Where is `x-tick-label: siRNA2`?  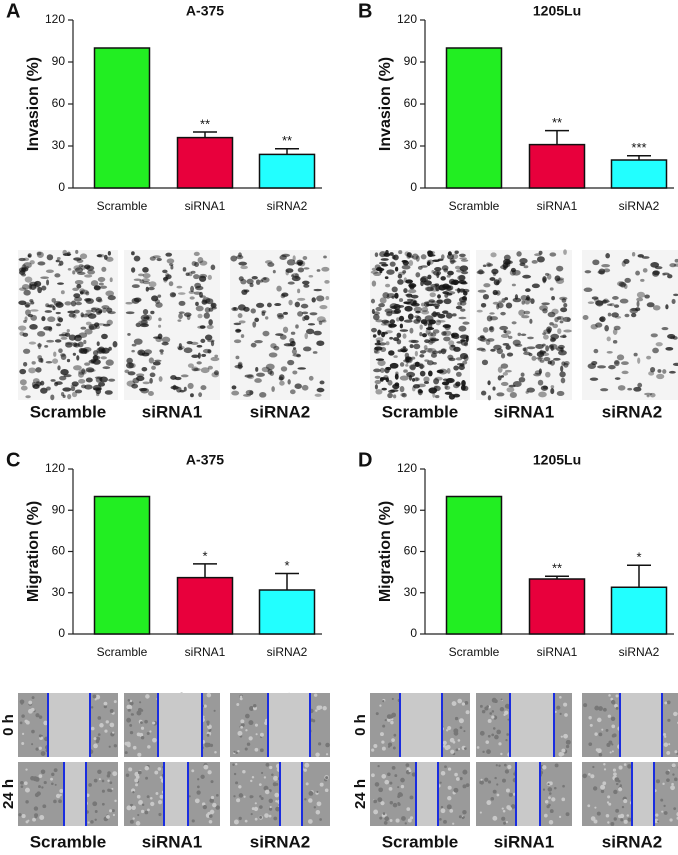 x-tick-label: siRNA2 is located at coordinates (639, 652).